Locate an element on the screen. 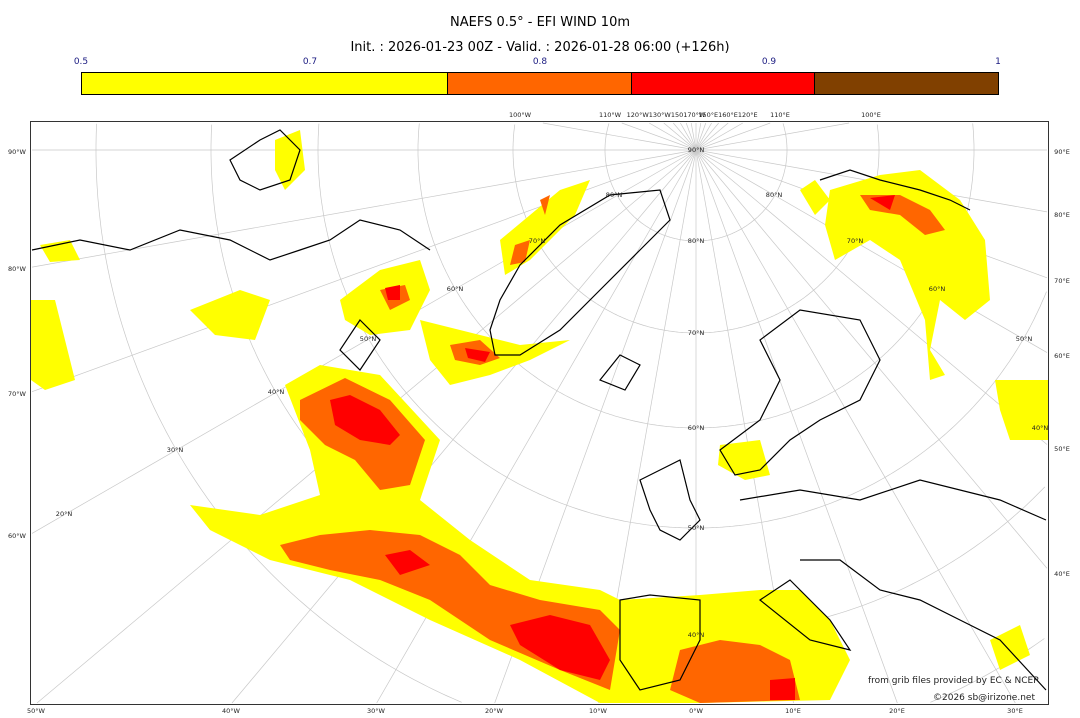 The height and width of the screenshot is (718, 1080). graticule-label: 90°N is located at coordinates (696, 150).